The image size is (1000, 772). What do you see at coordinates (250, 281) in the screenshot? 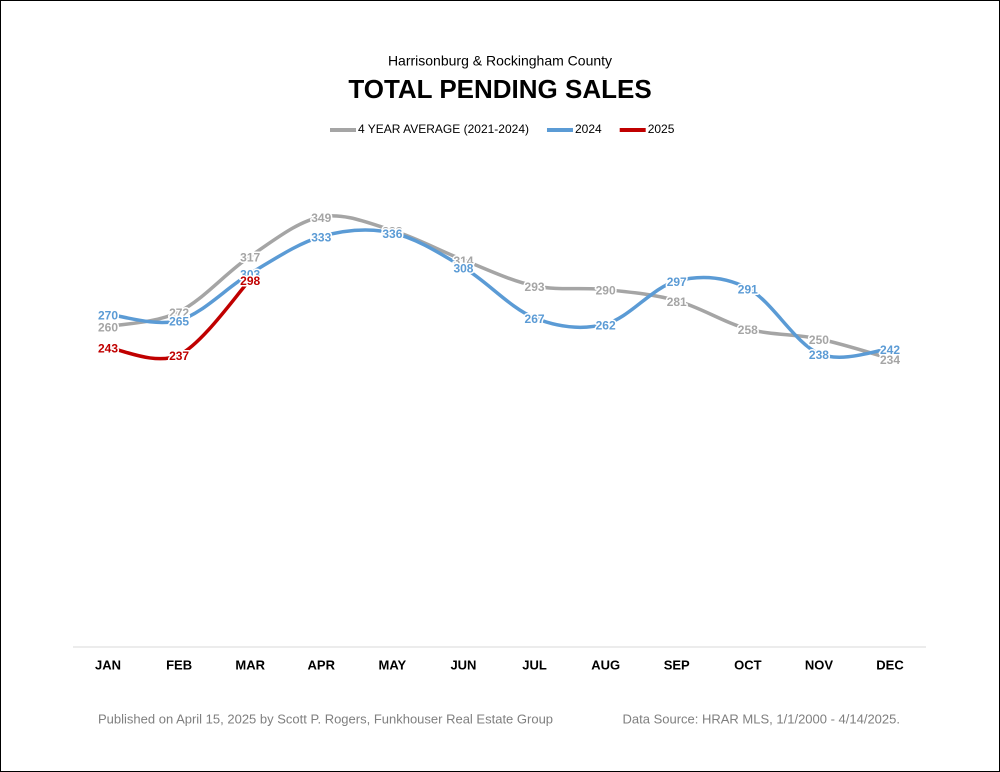
I see `data-label: 298` at bounding box center [250, 281].